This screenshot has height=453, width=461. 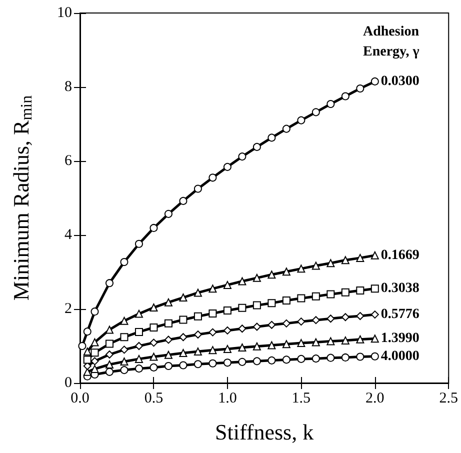 What do you see at coordinates (301, 398) in the screenshot?
I see `x-tick-label: 1.5` at bounding box center [301, 398].